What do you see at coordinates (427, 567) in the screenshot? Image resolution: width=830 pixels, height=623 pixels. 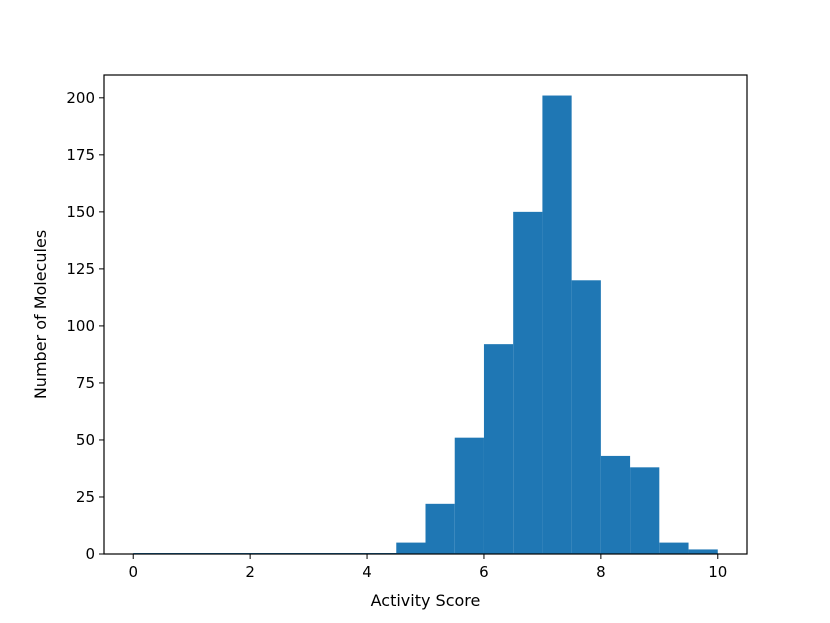 I see `x-axis-ticks: 0 2 4 6 8 10` at bounding box center [427, 567].